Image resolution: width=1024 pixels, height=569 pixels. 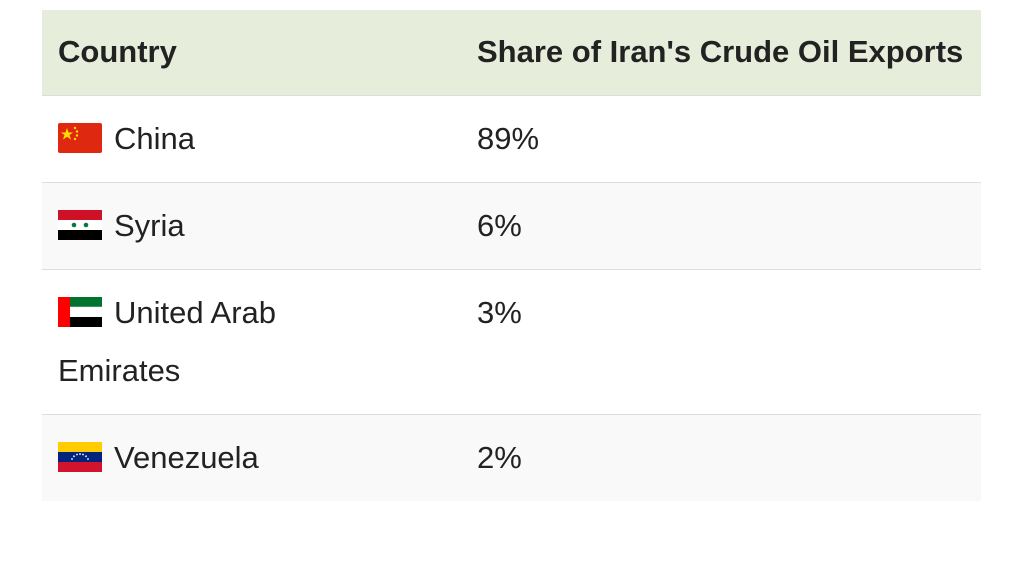 I want to click on flag-venezuela, so click(x=80, y=457).